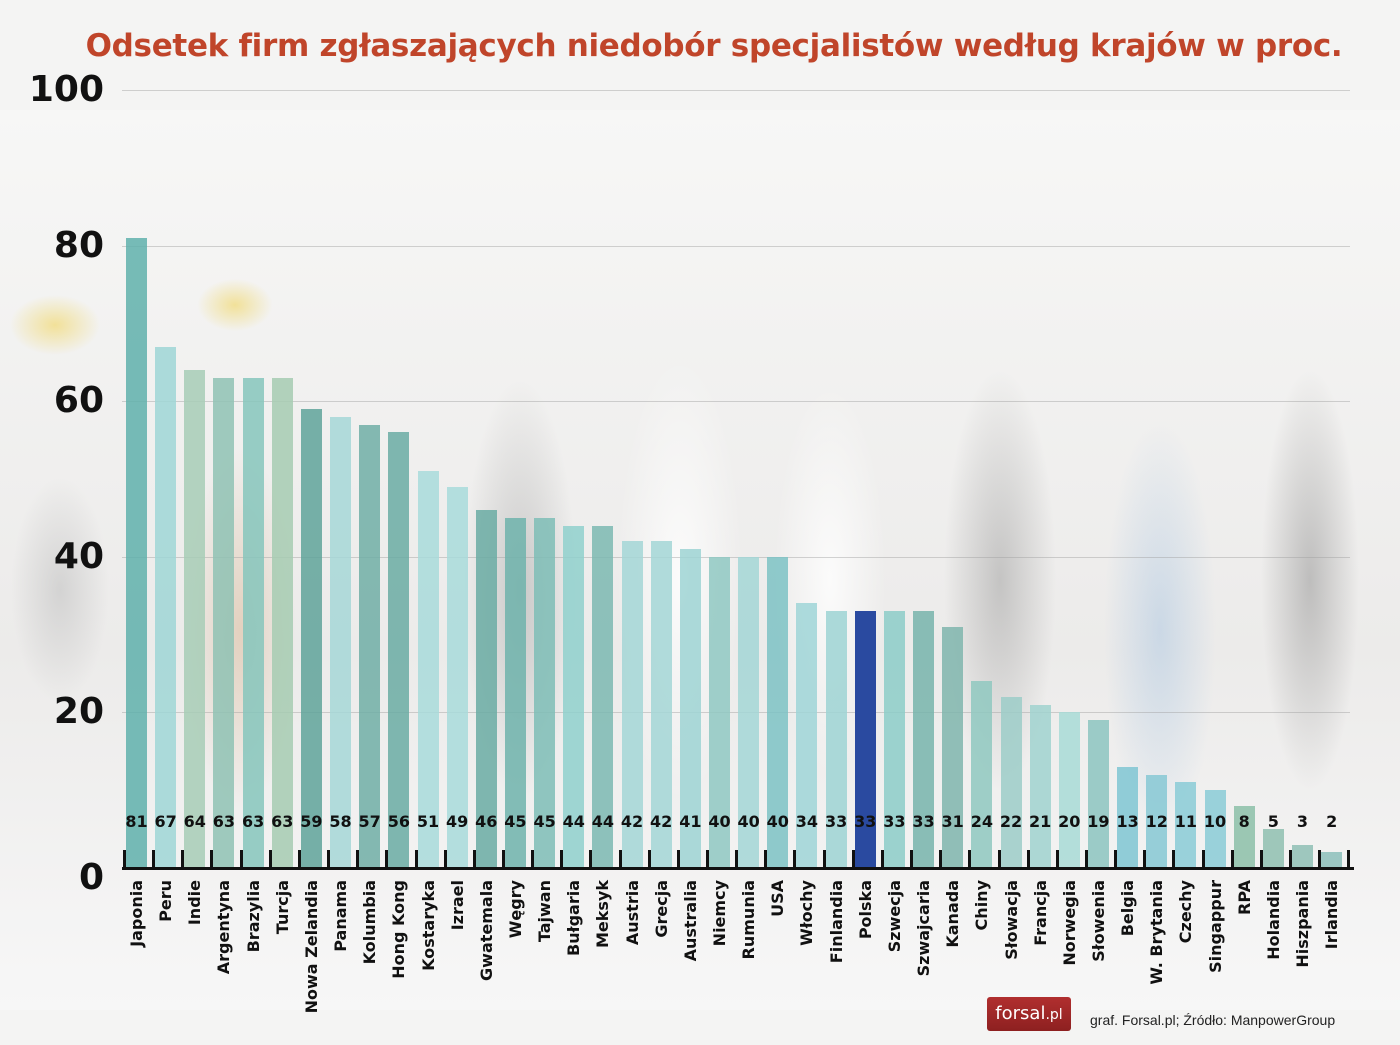  I want to click on bar-szwecja, so click(894, 739).